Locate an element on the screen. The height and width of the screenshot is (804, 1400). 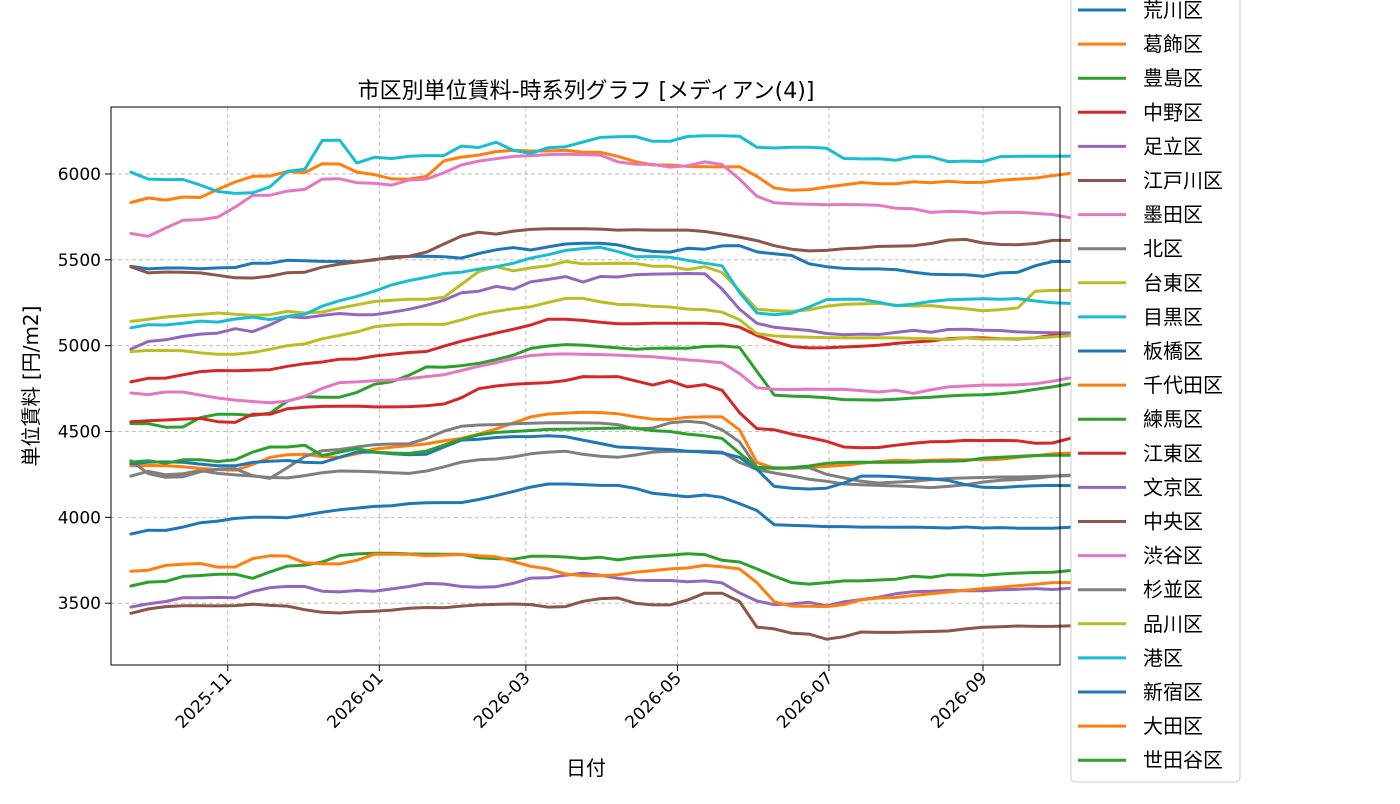
legend-label: 世田谷区 is located at coordinates (1183, 760).